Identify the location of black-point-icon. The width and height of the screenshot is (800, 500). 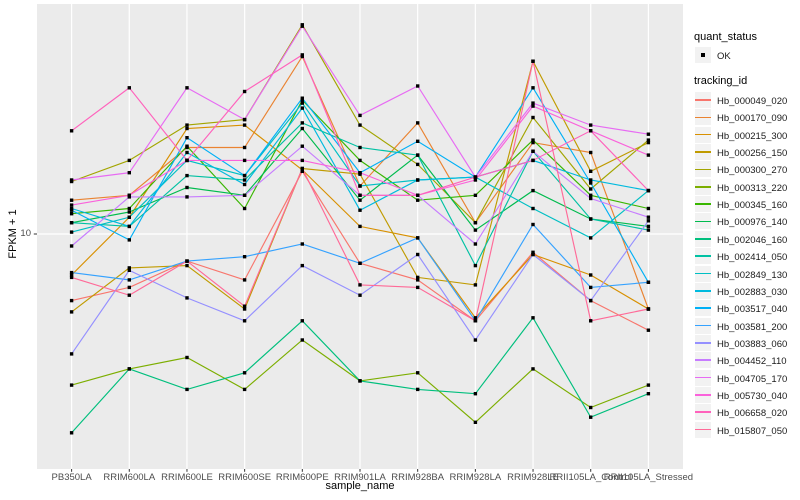
(703, 55).